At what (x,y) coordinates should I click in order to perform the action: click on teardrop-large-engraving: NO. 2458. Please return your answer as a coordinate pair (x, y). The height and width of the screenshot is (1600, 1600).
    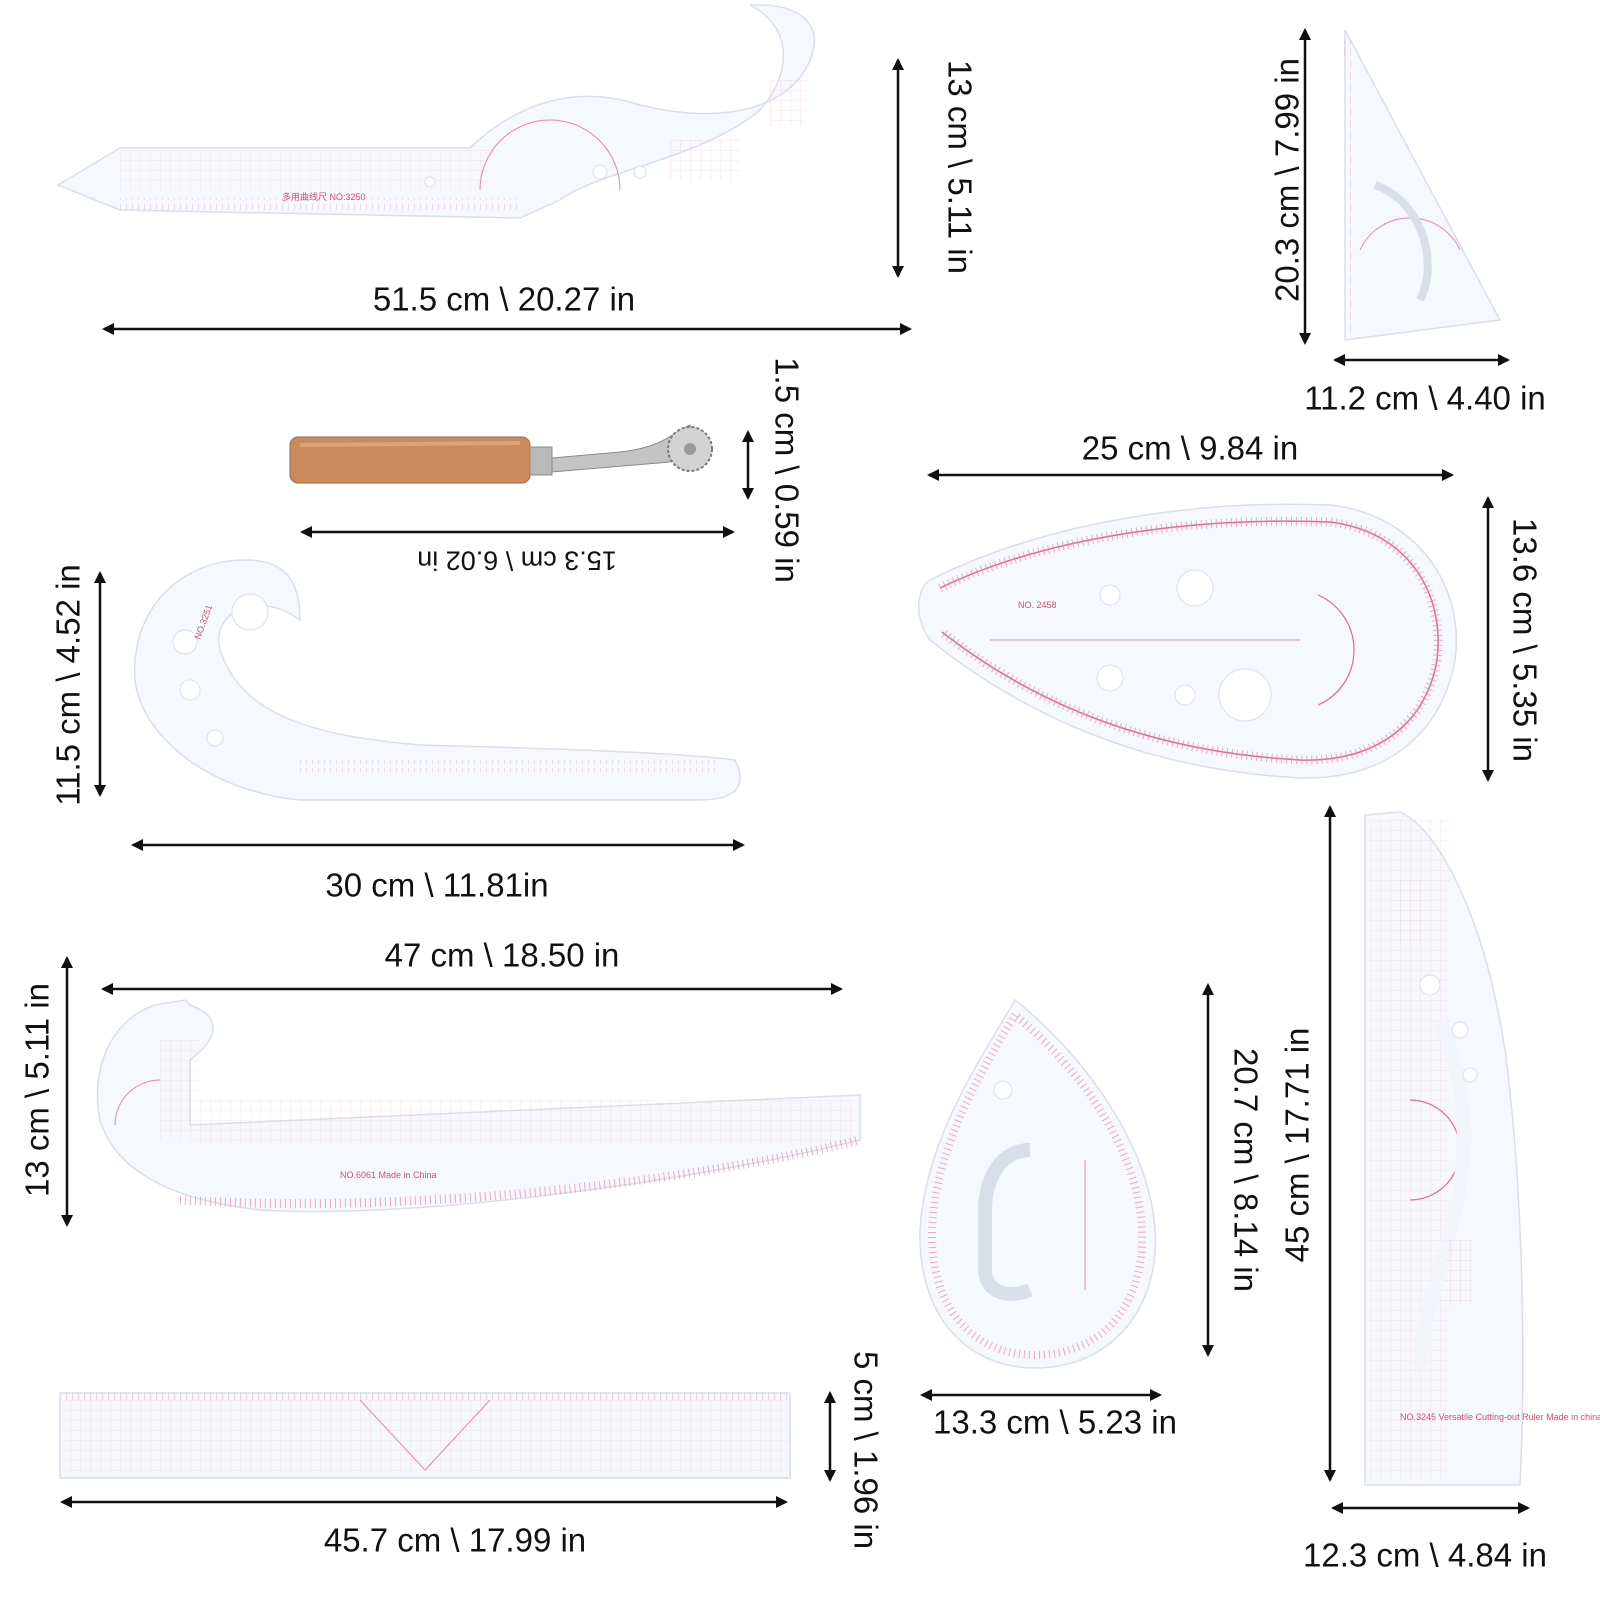
    Looking at the image, I should click on (1037, 605).